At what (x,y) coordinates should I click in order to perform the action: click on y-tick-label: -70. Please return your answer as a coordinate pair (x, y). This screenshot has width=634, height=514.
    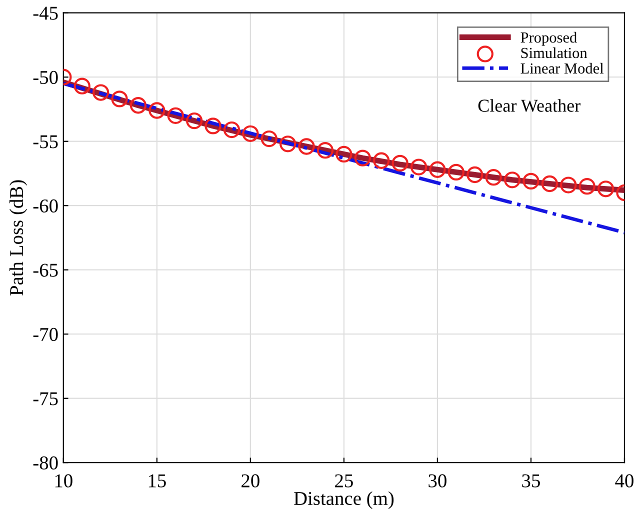
    Looking at the image, I should click on (45, 335).